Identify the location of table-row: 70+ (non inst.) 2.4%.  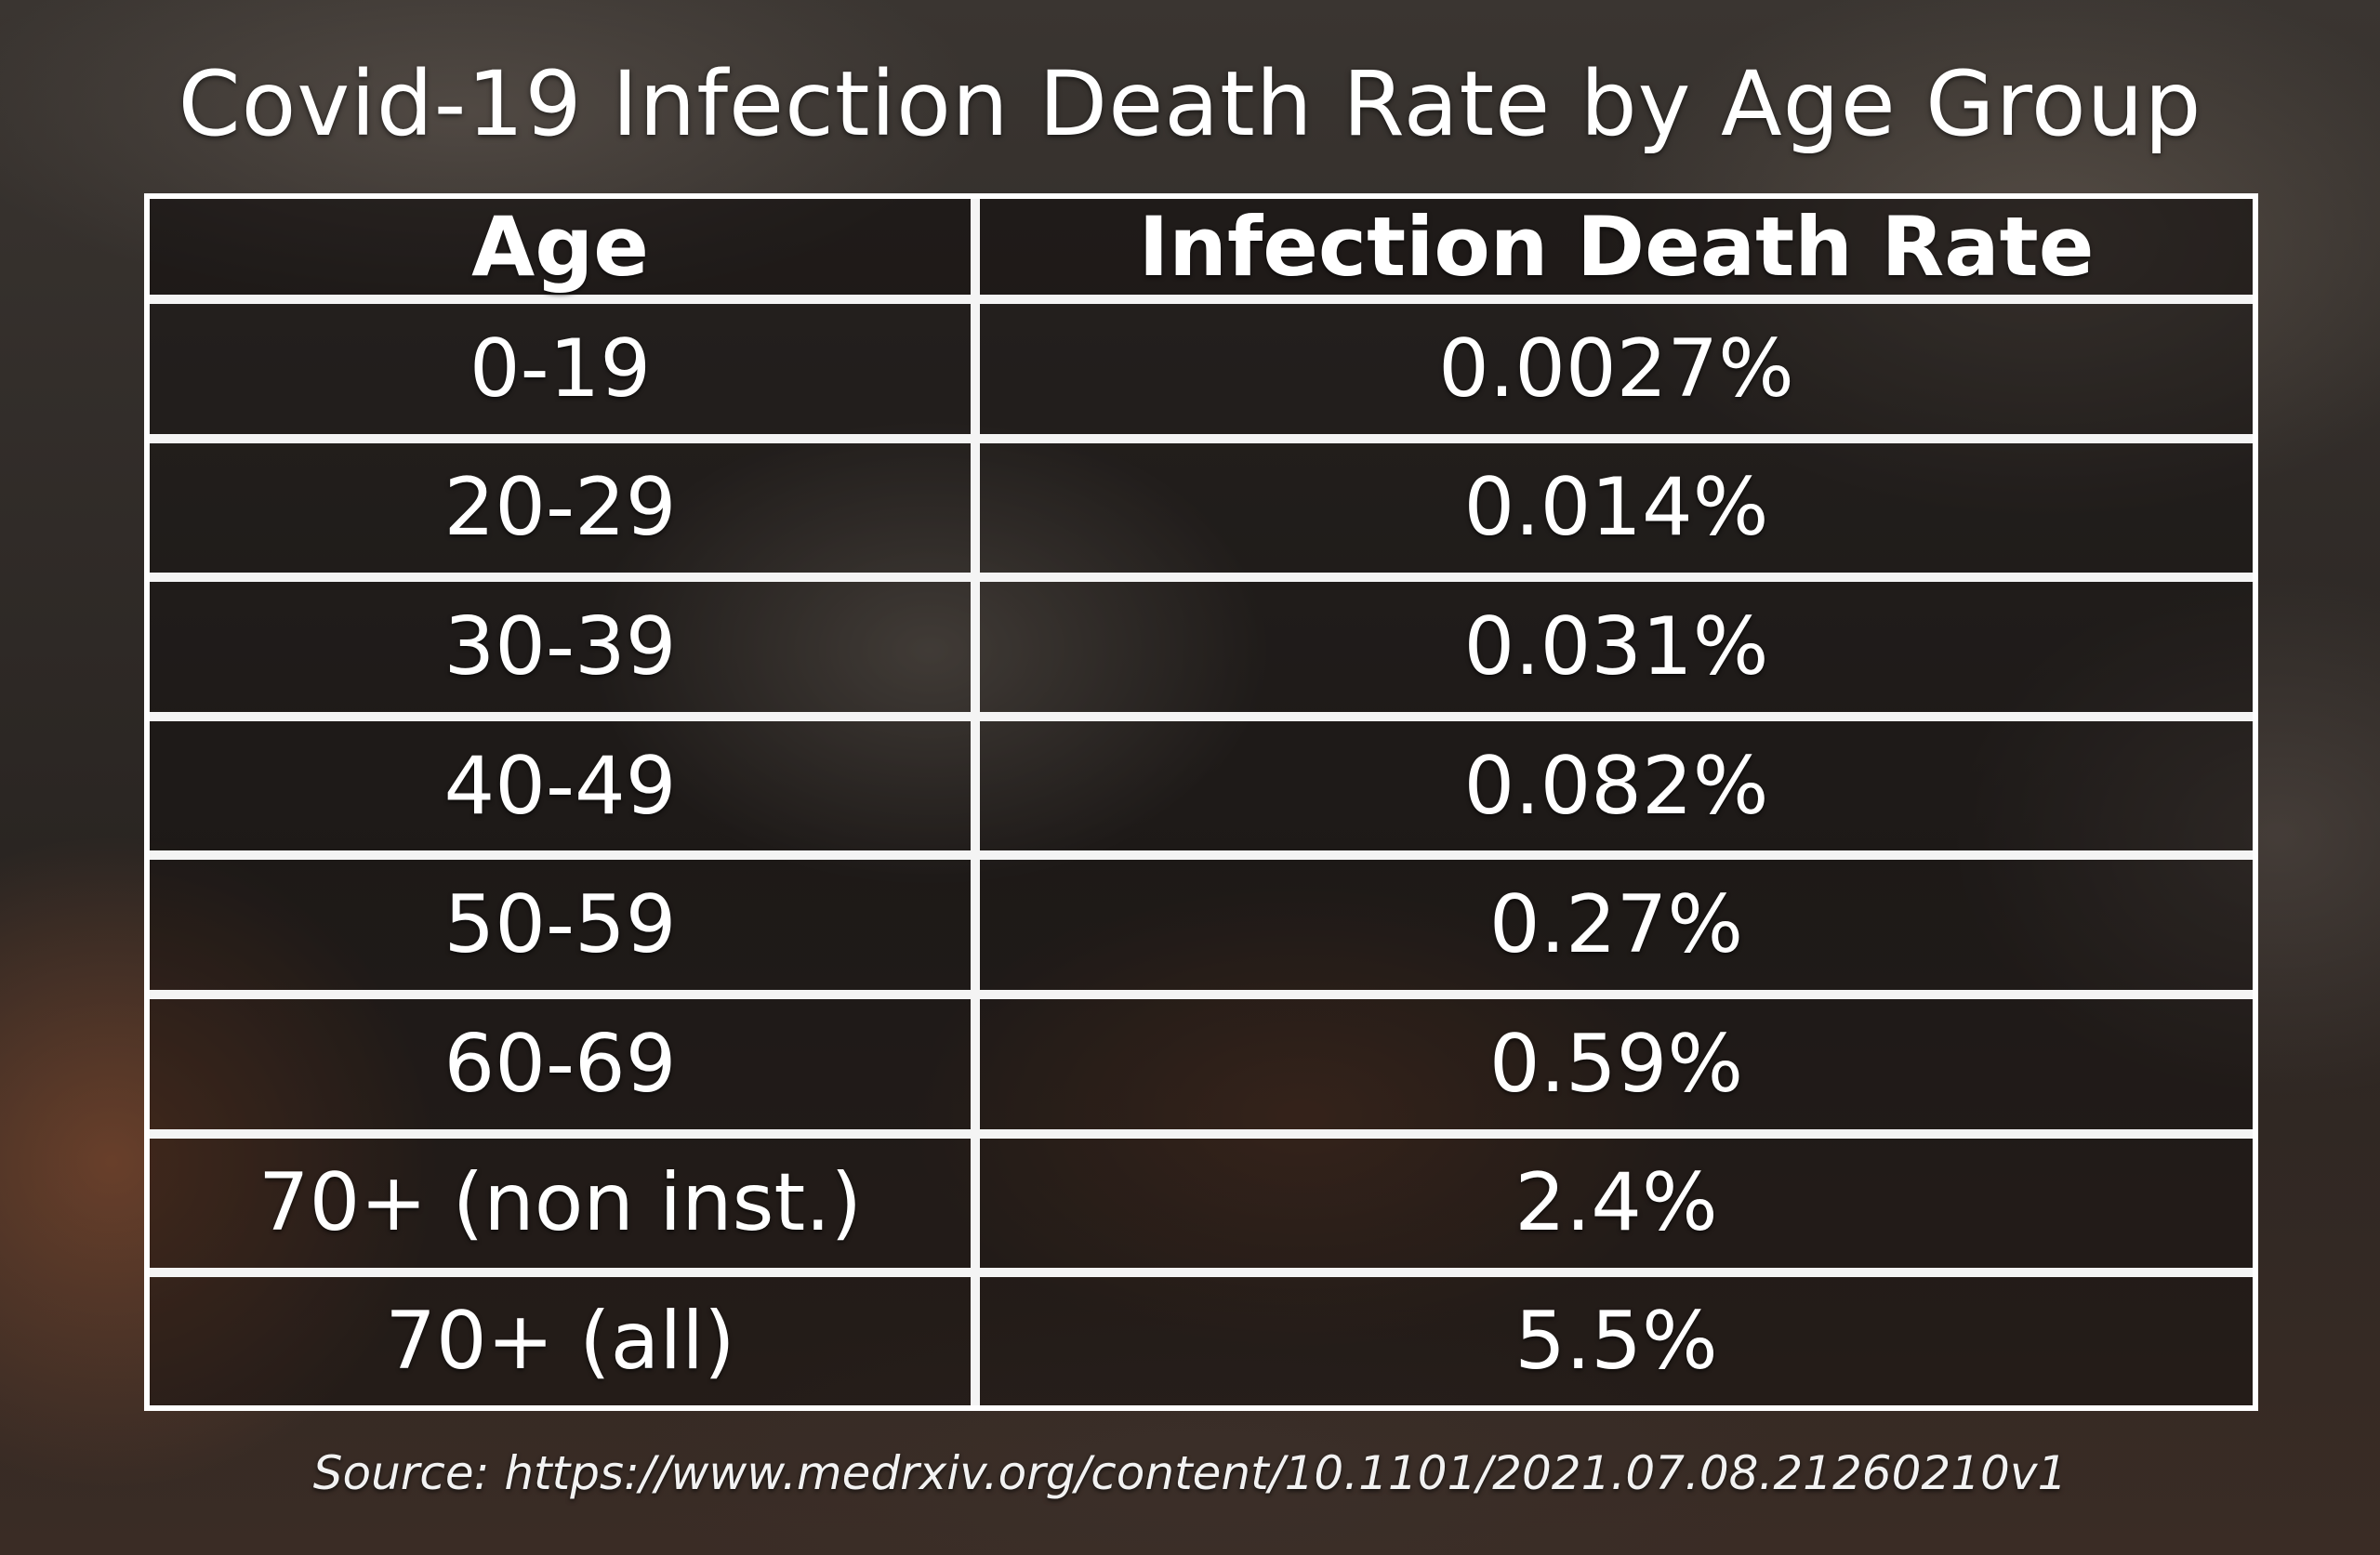
(1201, 1203).